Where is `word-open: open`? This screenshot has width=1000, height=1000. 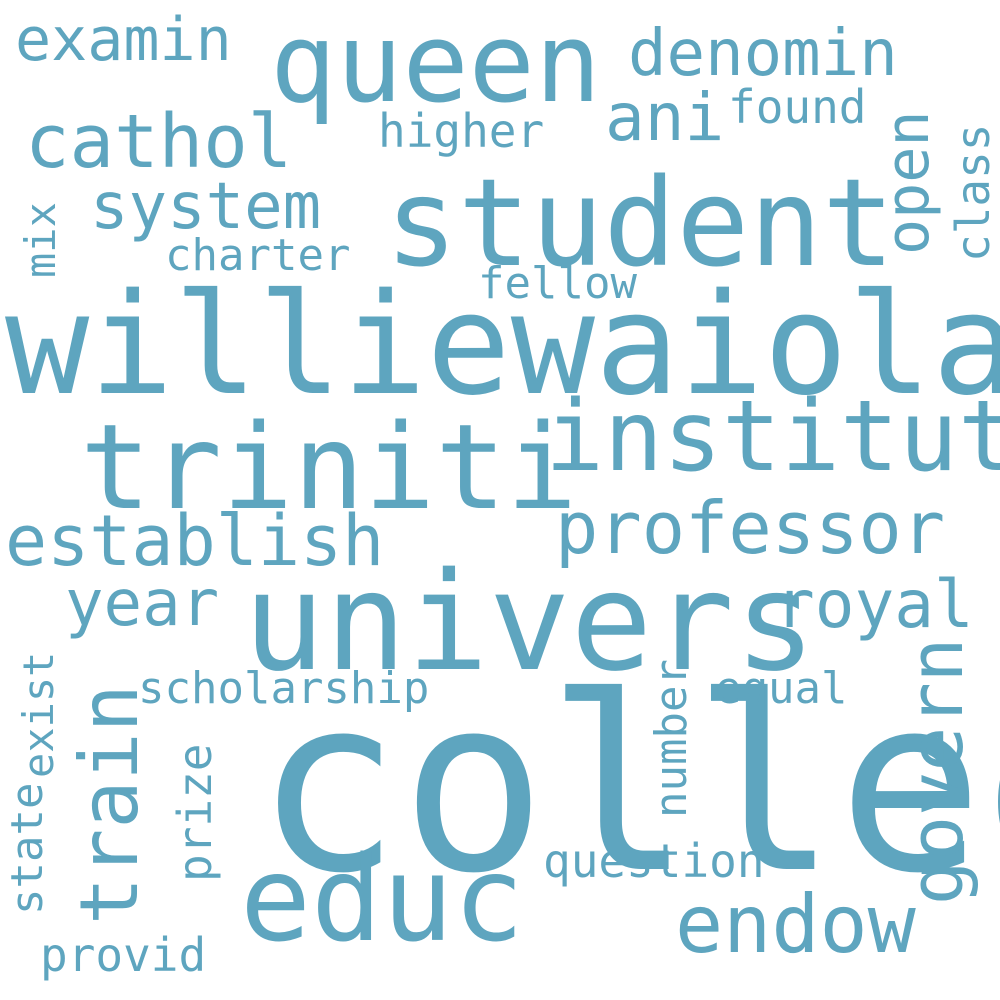 word-open: open is located at coordinates (908, 183).